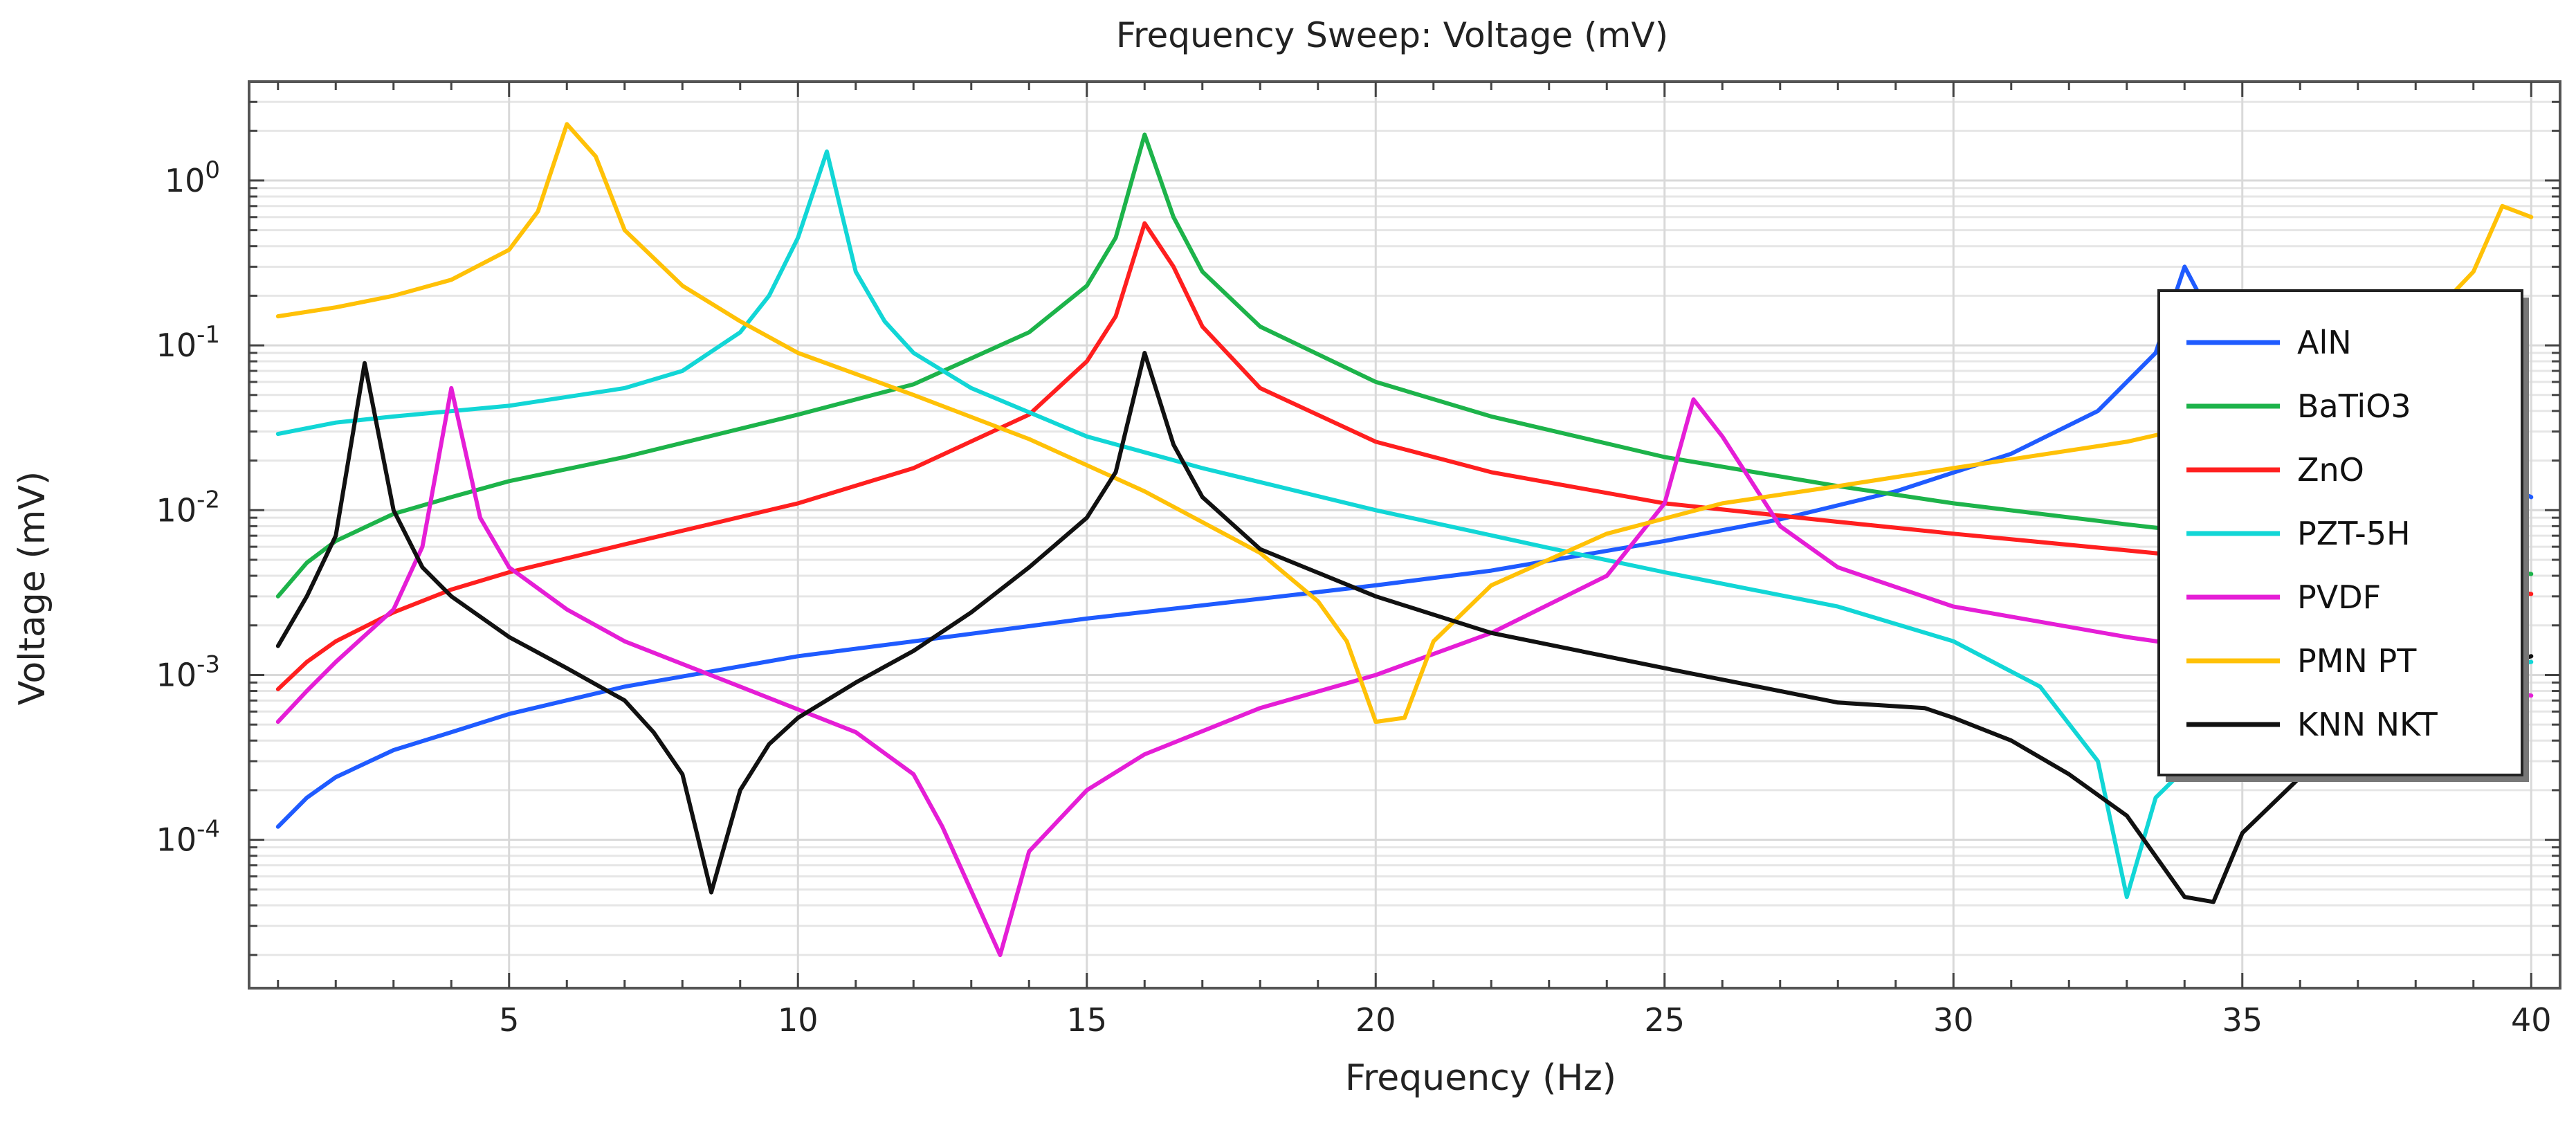 This screenshot has width=2576, height=1121. Describe the element at coordinates (509, 1020) in the screenshot. I see `x-tick-label: 5` at that location.